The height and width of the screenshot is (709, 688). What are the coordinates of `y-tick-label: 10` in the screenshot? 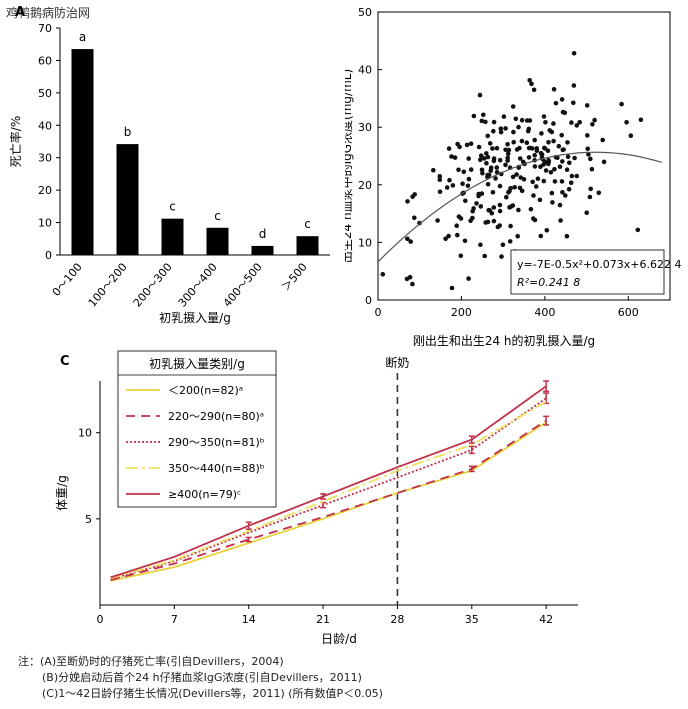 It's located at (85, 433).